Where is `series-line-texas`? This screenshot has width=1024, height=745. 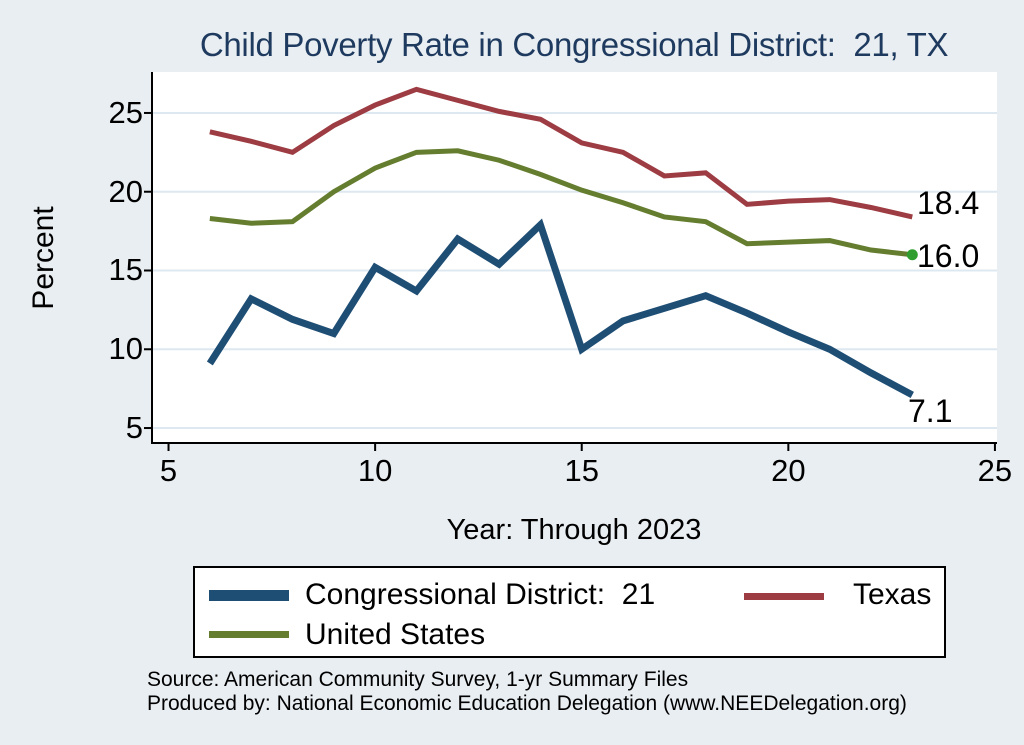
series-line-texas is located at coordinates (561, 153).